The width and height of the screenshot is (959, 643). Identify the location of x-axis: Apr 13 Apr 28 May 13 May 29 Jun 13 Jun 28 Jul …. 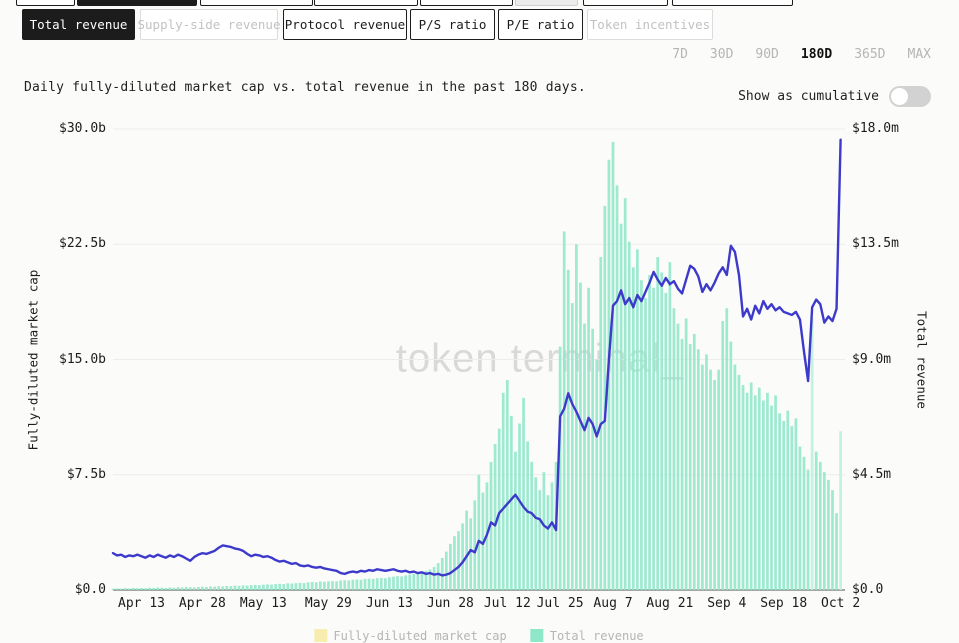
(479, 605).